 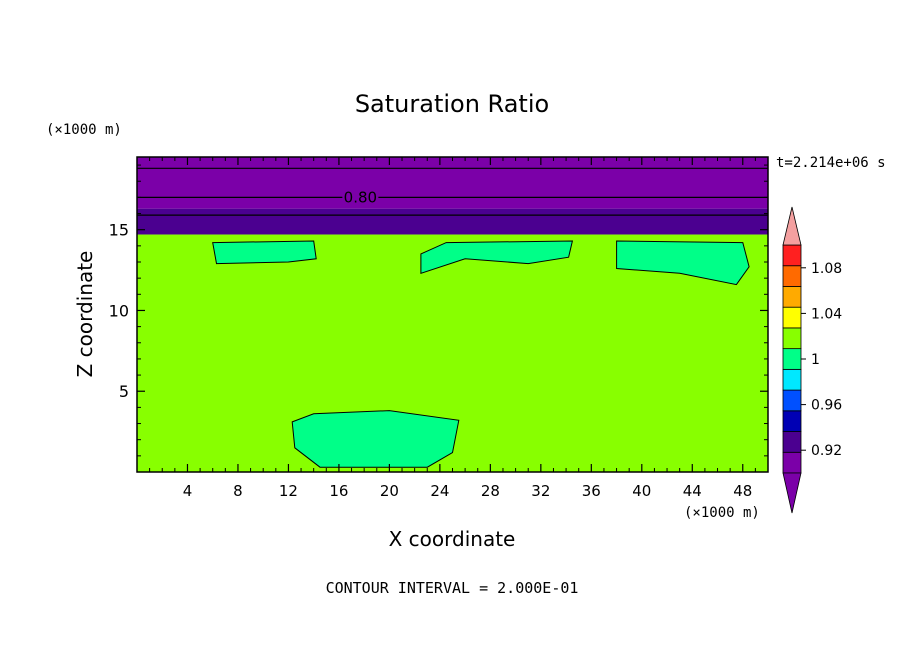 What do you see at coordinates (742, 491) in the screenshot?
I see `x-tick-label: 48` at bounding box center [742, 491].